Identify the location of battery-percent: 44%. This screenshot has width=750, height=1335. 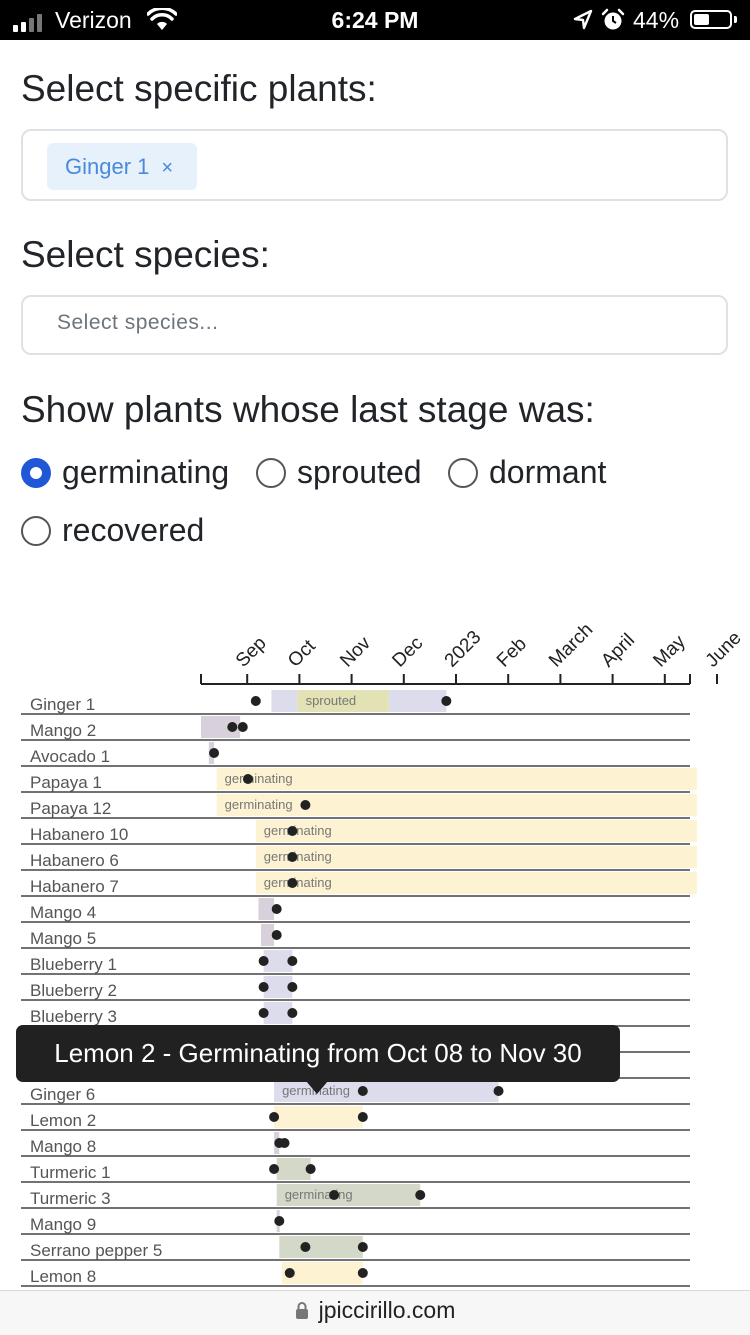
(656, 20).